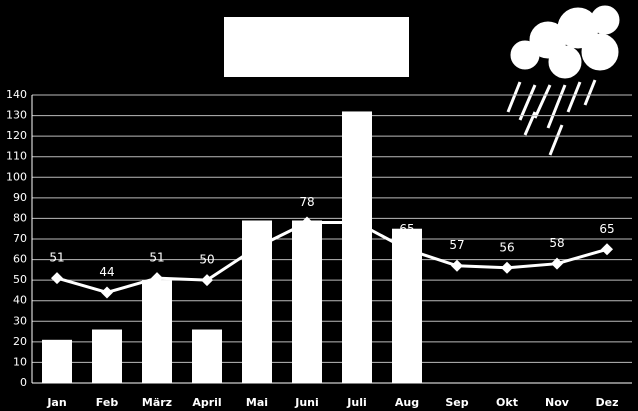 The image size is (638, 411). Describe the element at coordinates (20, 320) in the screenshot. I see `y-tick-label: 30` at that location.